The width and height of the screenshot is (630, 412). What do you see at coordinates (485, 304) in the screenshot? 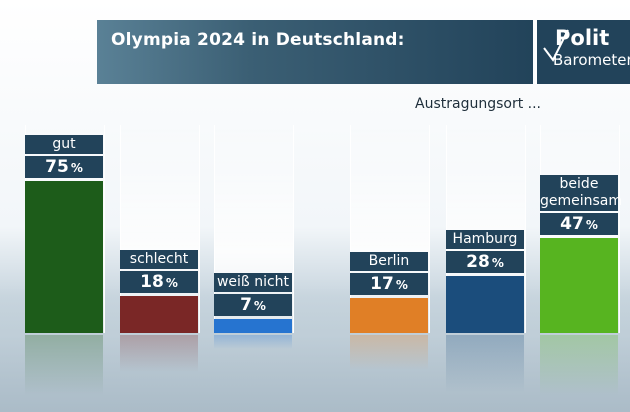
I see `bar-hamburg` at bounding box center [485, 304].